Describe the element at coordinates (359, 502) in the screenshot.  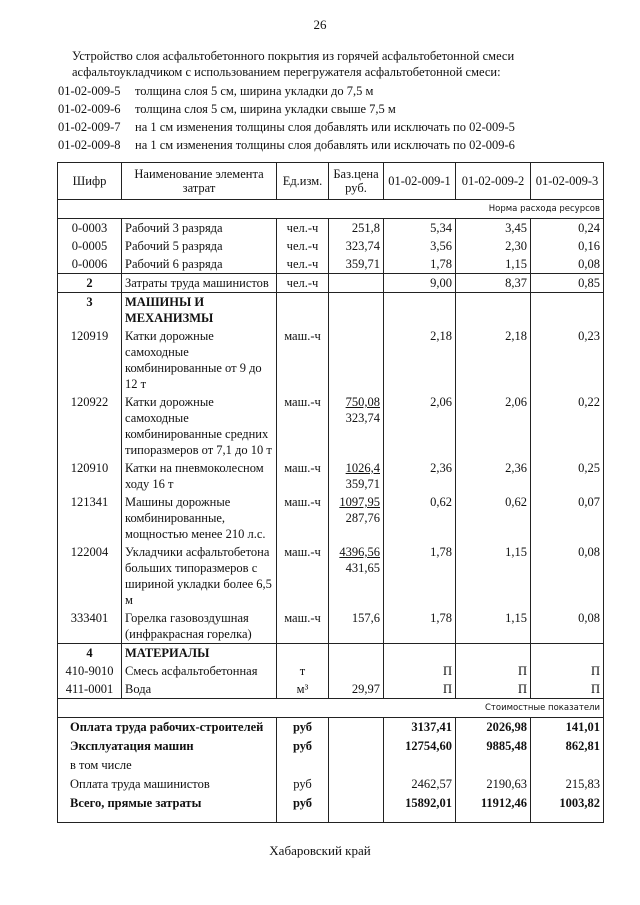
I see `price-top: 1097,95` at that location.